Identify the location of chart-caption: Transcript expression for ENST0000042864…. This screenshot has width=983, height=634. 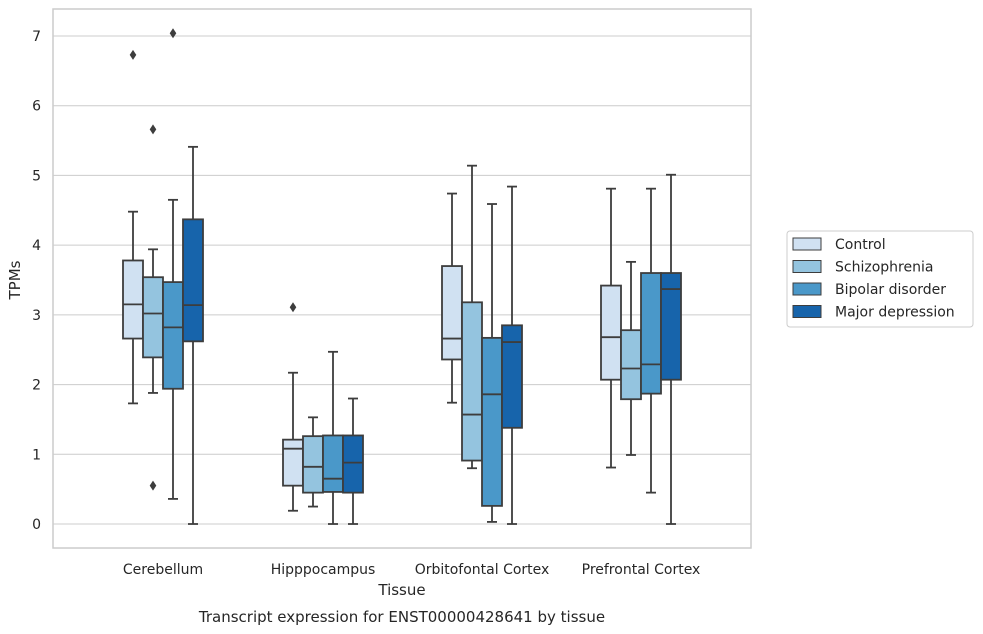
(401, 617).